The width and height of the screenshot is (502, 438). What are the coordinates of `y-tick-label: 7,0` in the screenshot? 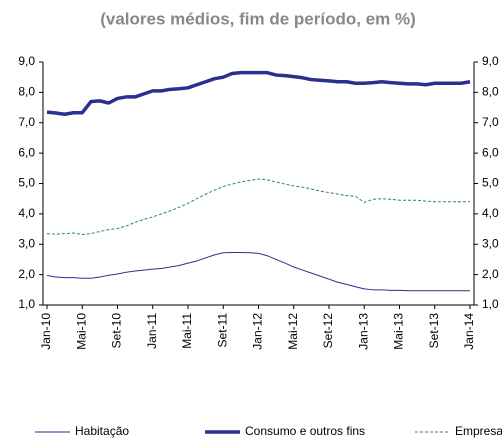 It's located at (26, 122).